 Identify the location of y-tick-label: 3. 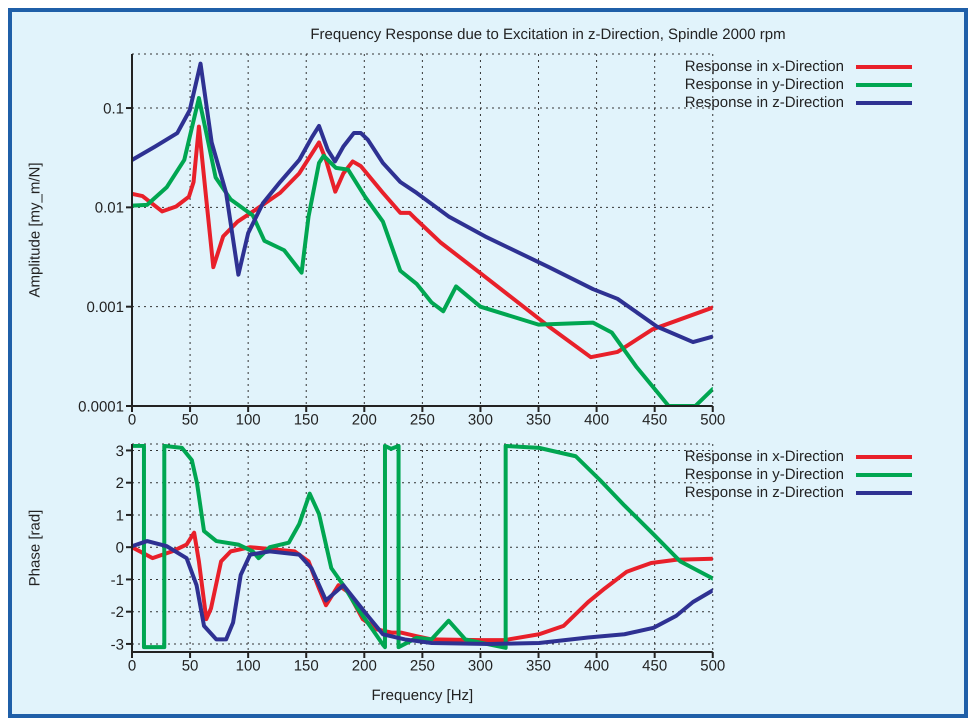
(120, 451).